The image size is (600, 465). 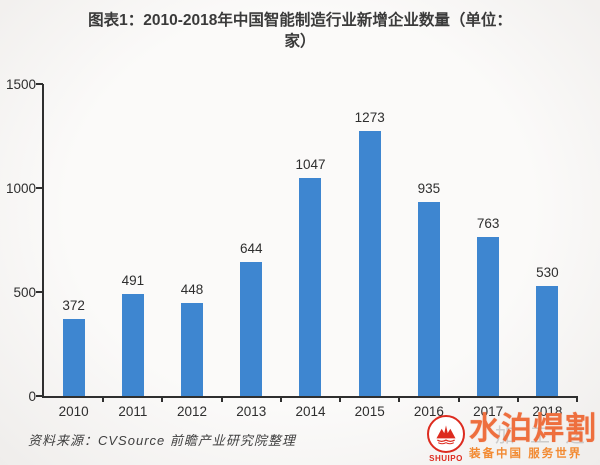 I want to click on shuipo-logo-text: SHUIPO, so click(x=446, y=458).